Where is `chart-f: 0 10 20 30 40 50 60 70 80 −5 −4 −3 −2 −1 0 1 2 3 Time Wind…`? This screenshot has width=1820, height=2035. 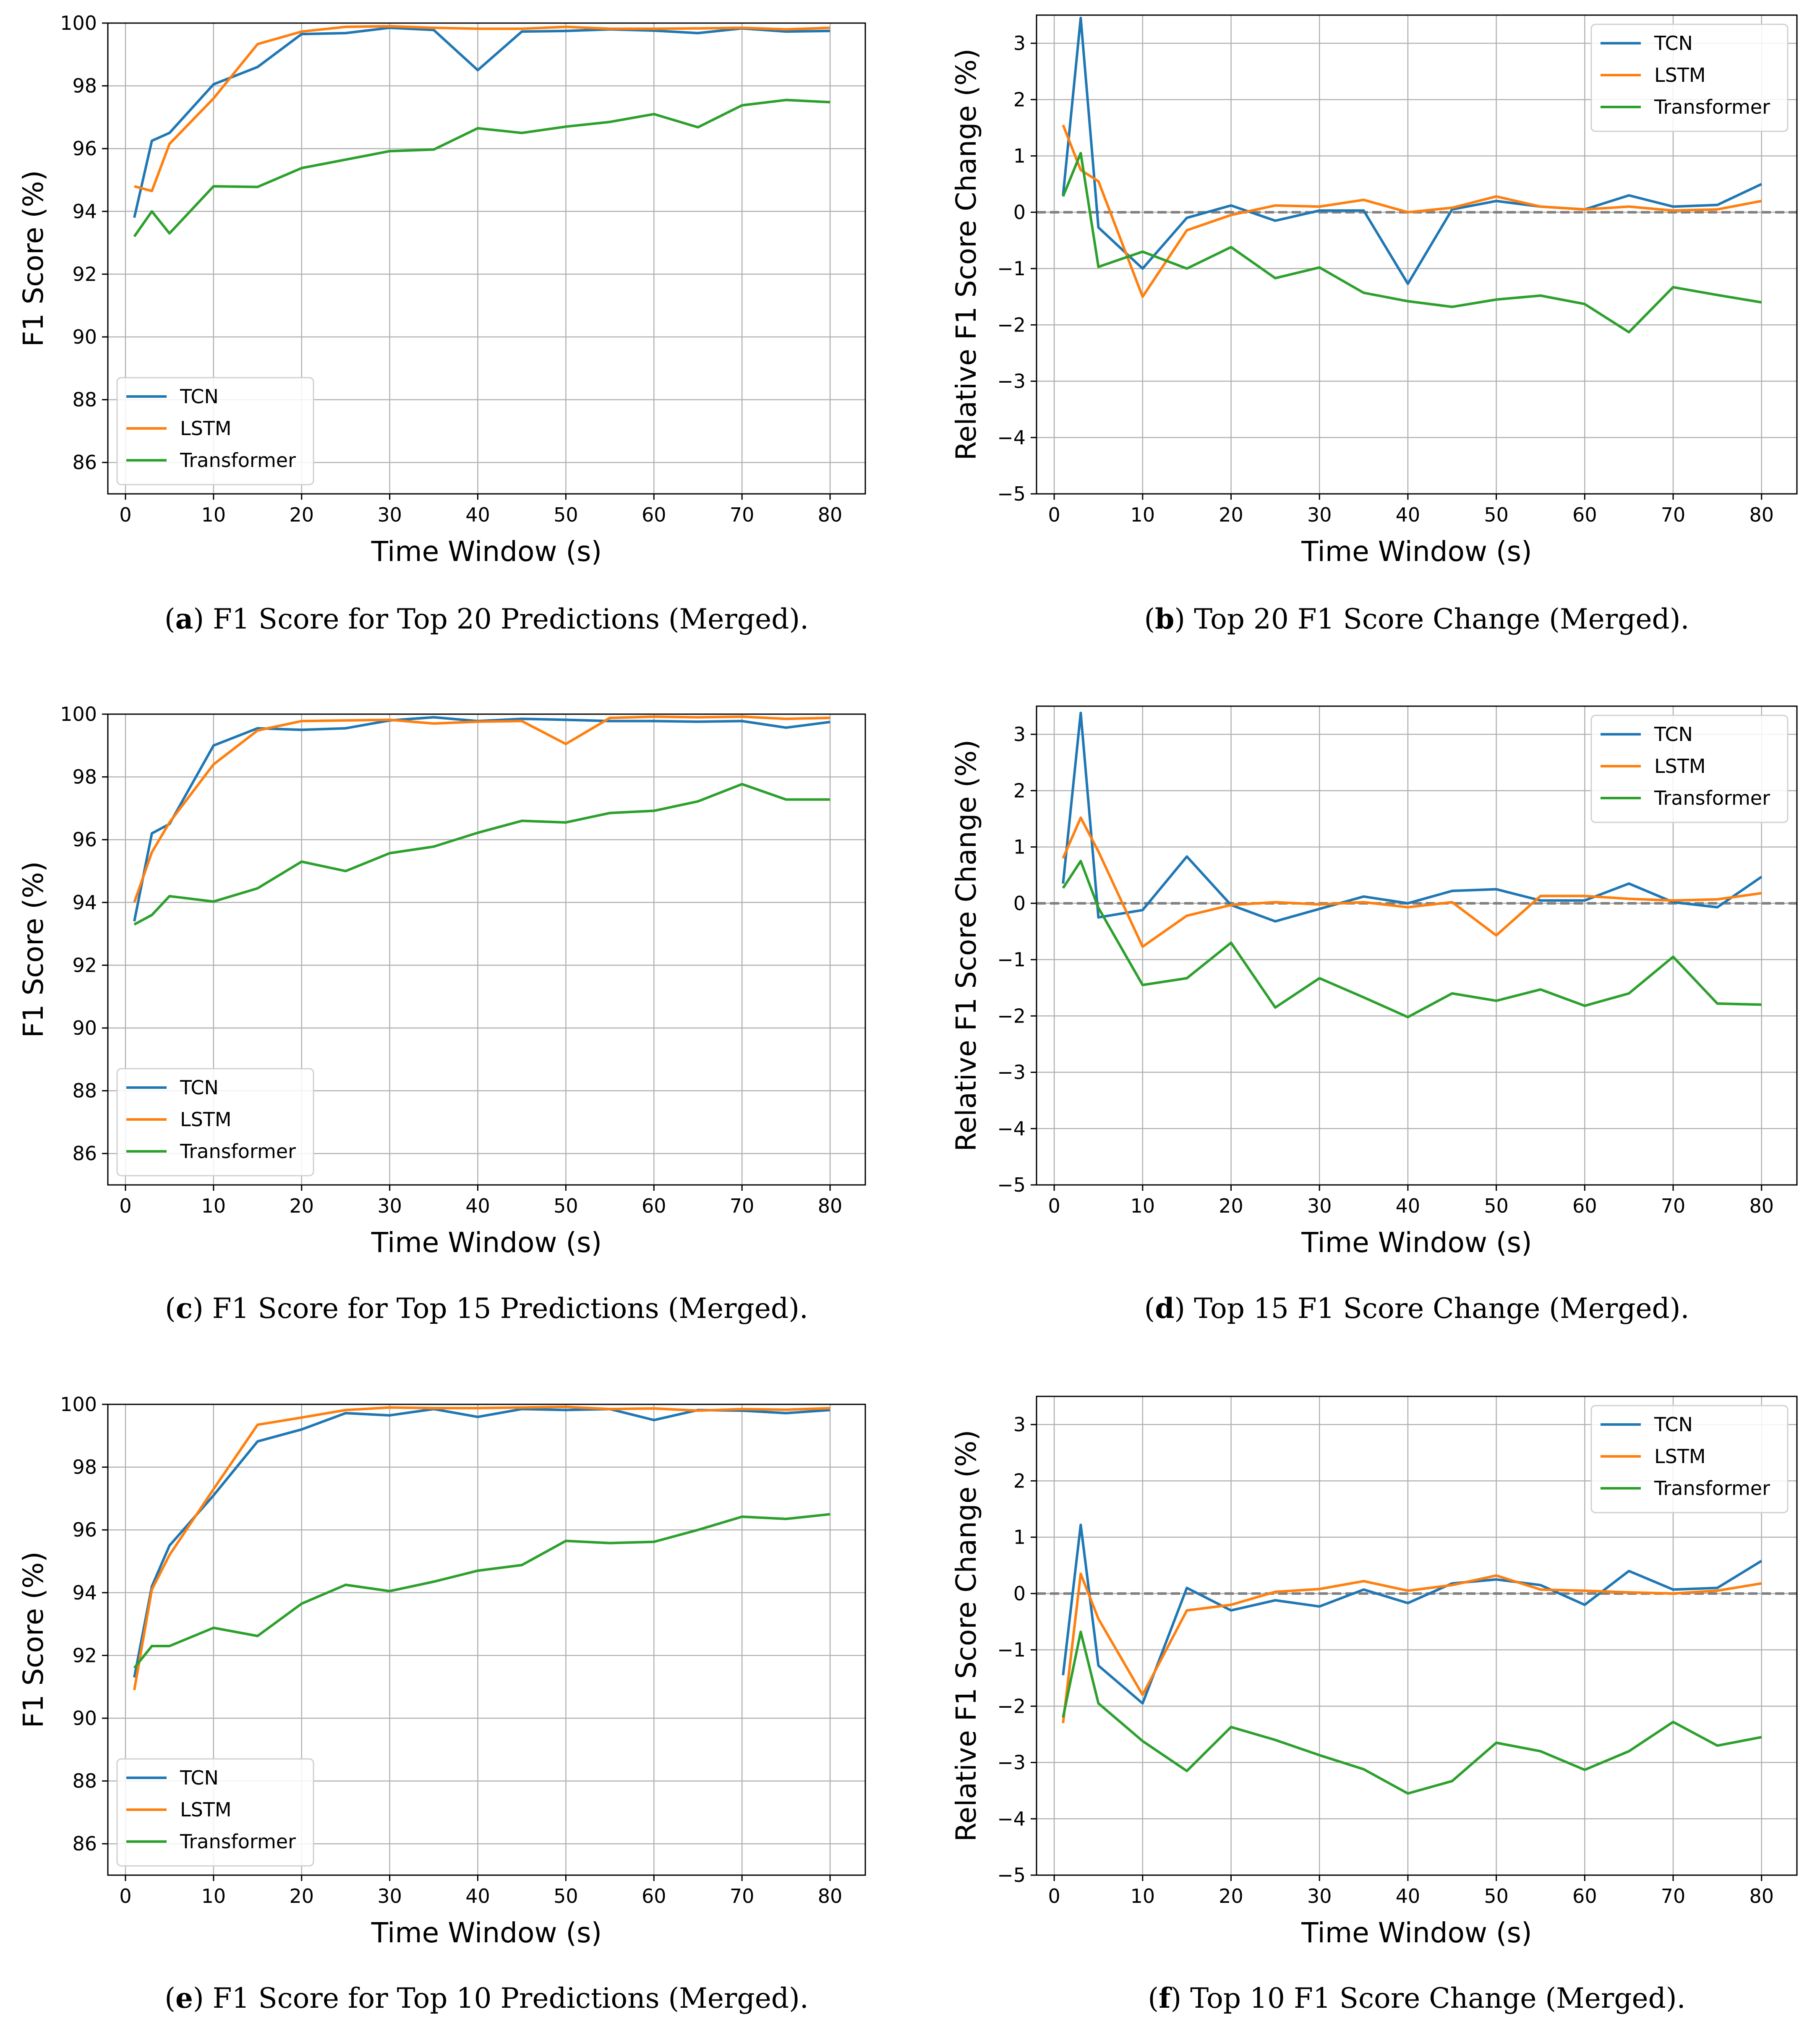 chart-f: 0 10 20 30 40 50 60 70 80 −5 −4 −3 −2 −1 0 1 2 3 Time Wind… is located at coordinates (1374, 1705).